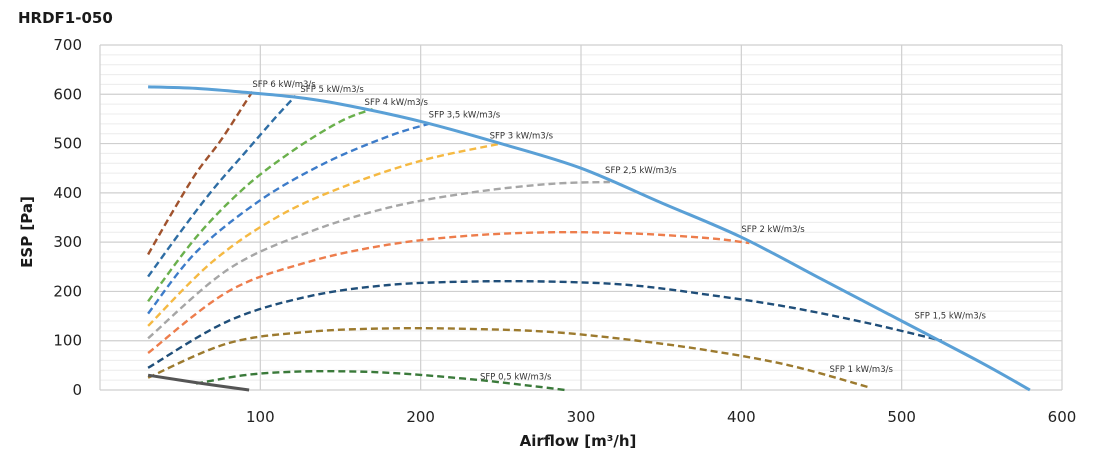  Describe the element at coordinates (581, 417) in the screenshot. I see `x-tick-label: 300` at that location.